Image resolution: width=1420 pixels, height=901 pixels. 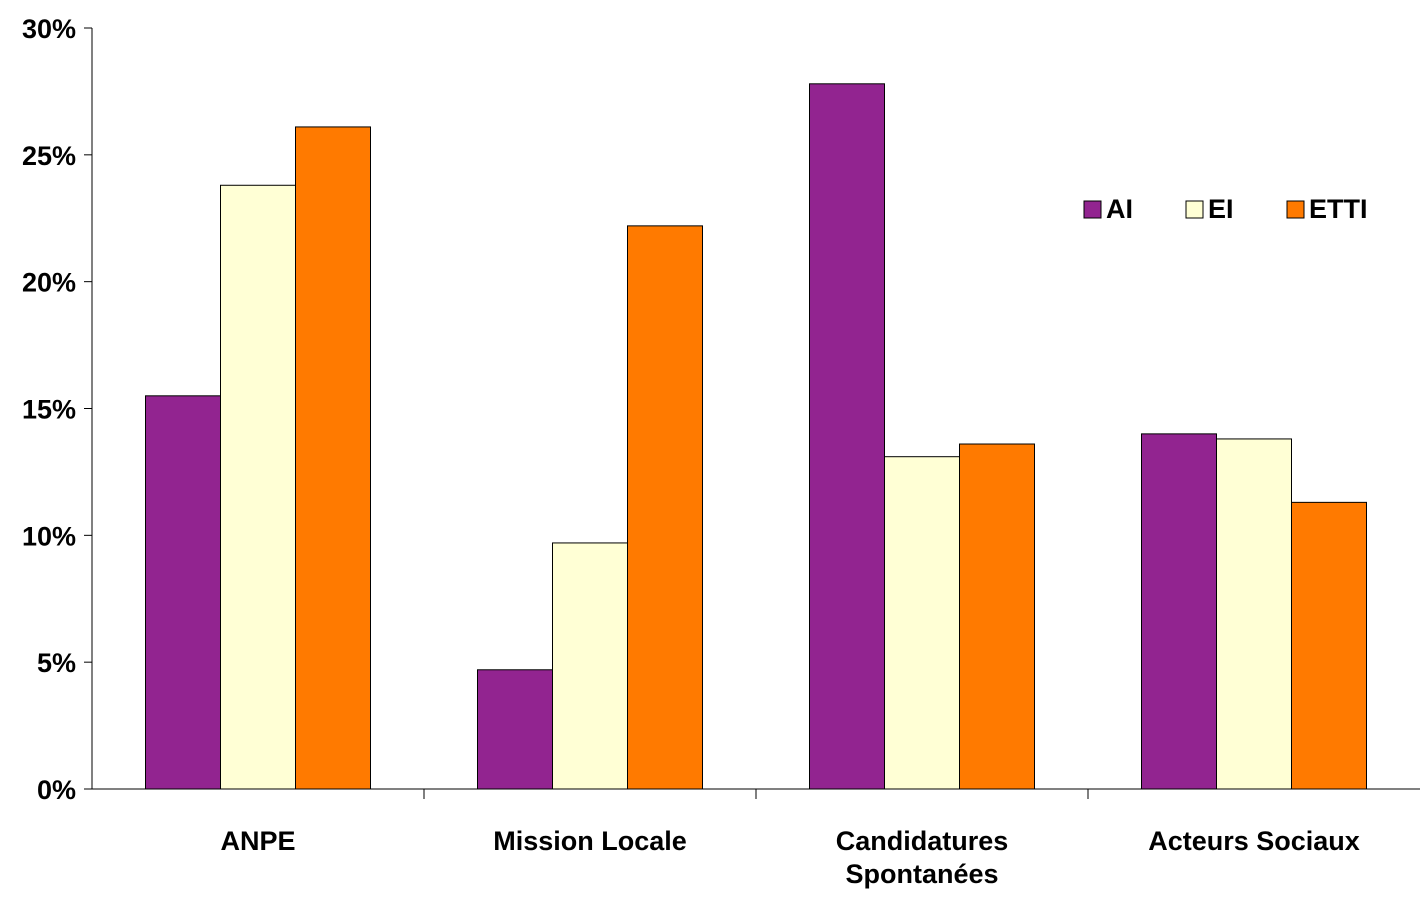 I want to click on x-category-label-line: Mission Locale, so click(x=590, y=841).